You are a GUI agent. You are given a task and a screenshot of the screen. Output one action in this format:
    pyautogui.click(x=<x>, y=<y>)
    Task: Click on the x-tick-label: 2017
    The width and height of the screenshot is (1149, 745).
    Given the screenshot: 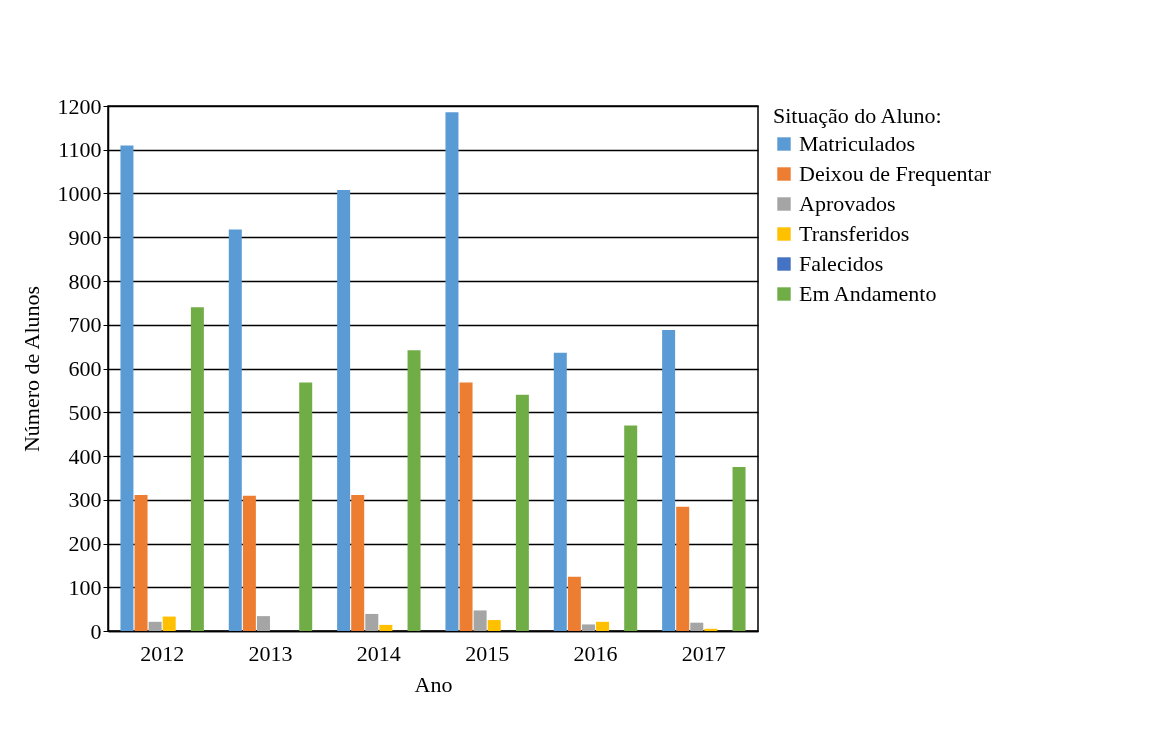 What is the action you would take?
    pyautogui.click(x=703, y=653)
    